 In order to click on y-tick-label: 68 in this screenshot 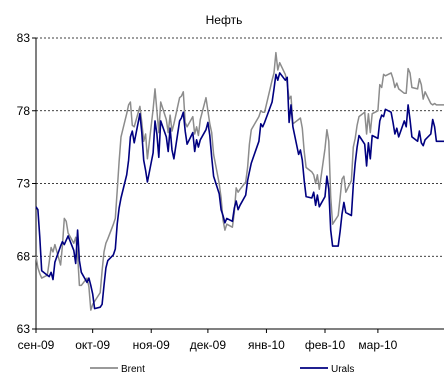, I will do `click(24, 256)`.